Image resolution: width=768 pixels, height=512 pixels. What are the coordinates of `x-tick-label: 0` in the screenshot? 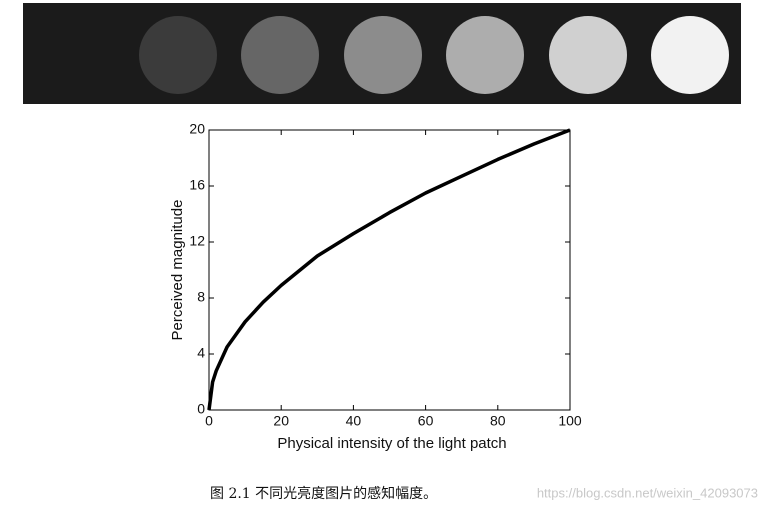 It's located at (209, 421).